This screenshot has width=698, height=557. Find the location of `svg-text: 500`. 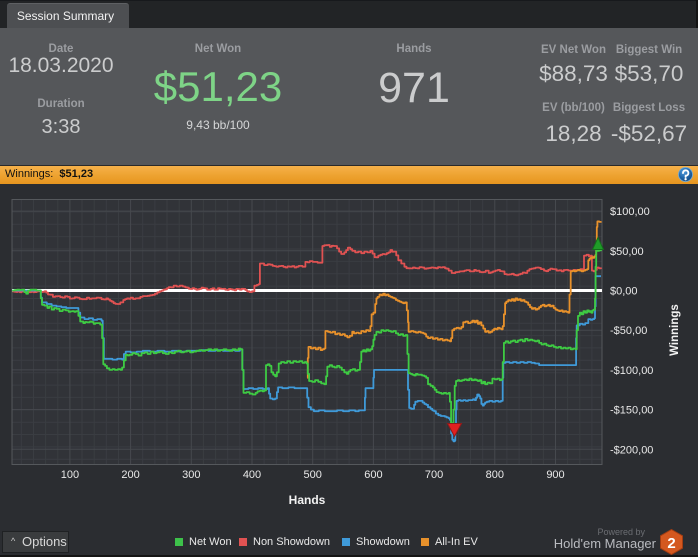

svg-text: 500 is located at coordinates (313, 475).